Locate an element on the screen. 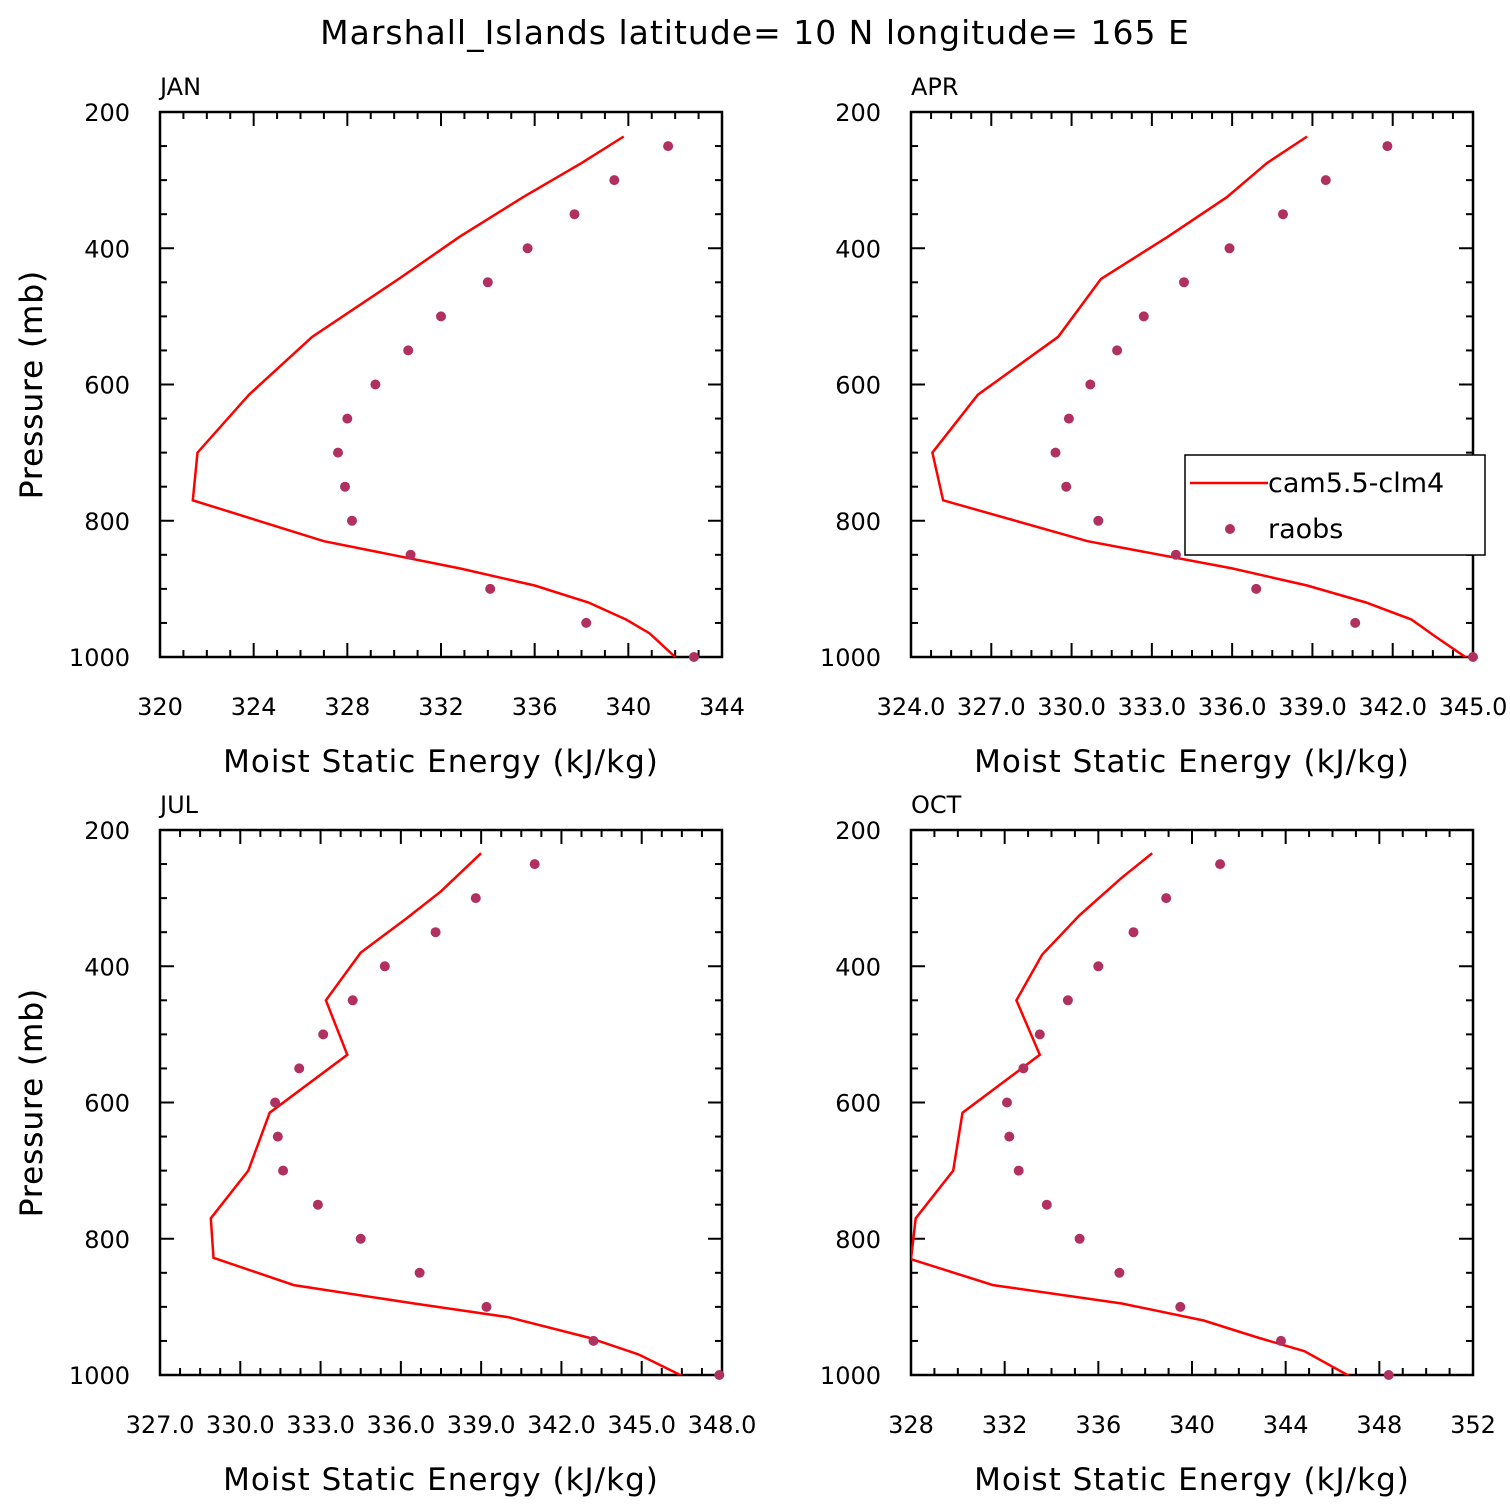 The width and height of the screenshot is (1510, 1510). x-tick-label: 333.0 is located at coordinates (1151, 707).